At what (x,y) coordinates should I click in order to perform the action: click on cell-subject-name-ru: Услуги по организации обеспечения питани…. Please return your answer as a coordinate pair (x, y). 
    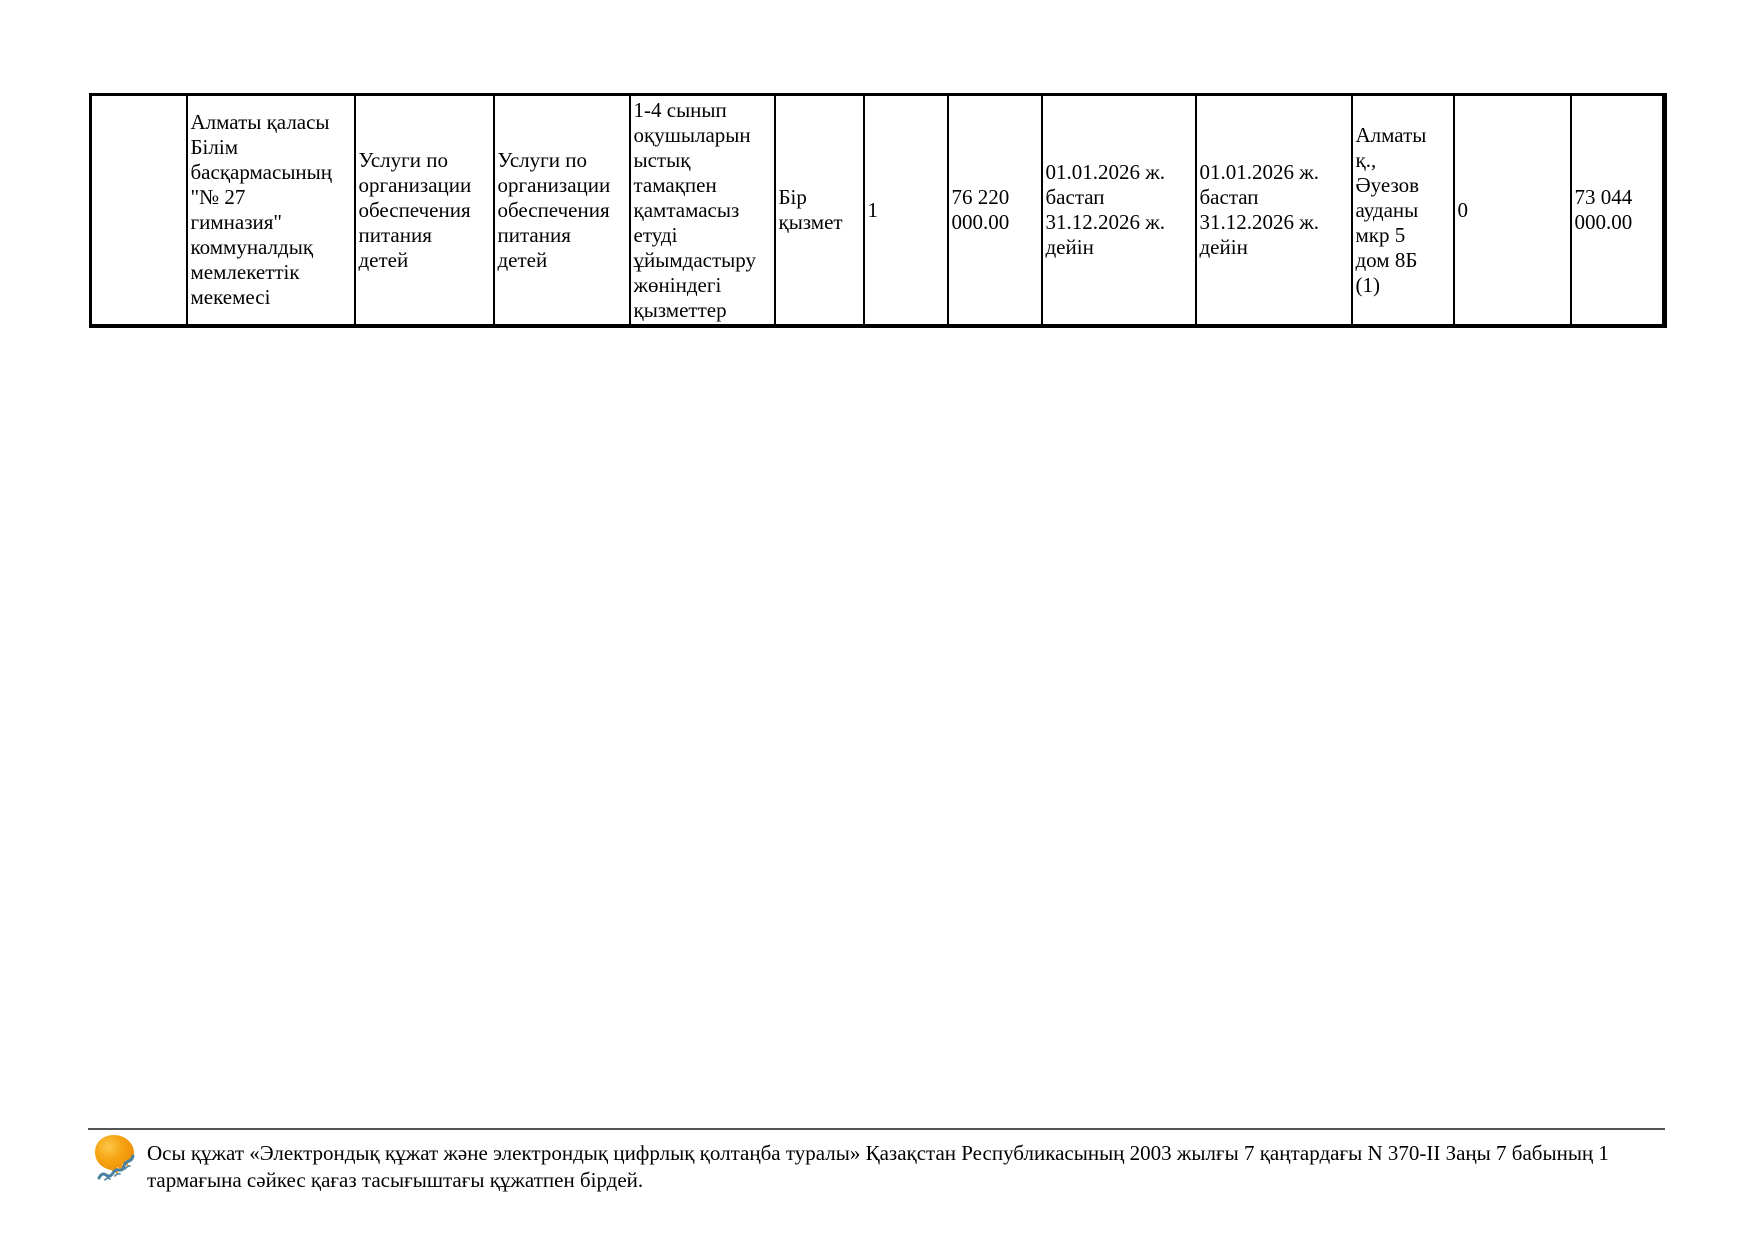
    Looking at the image, I should click on (424, 210).